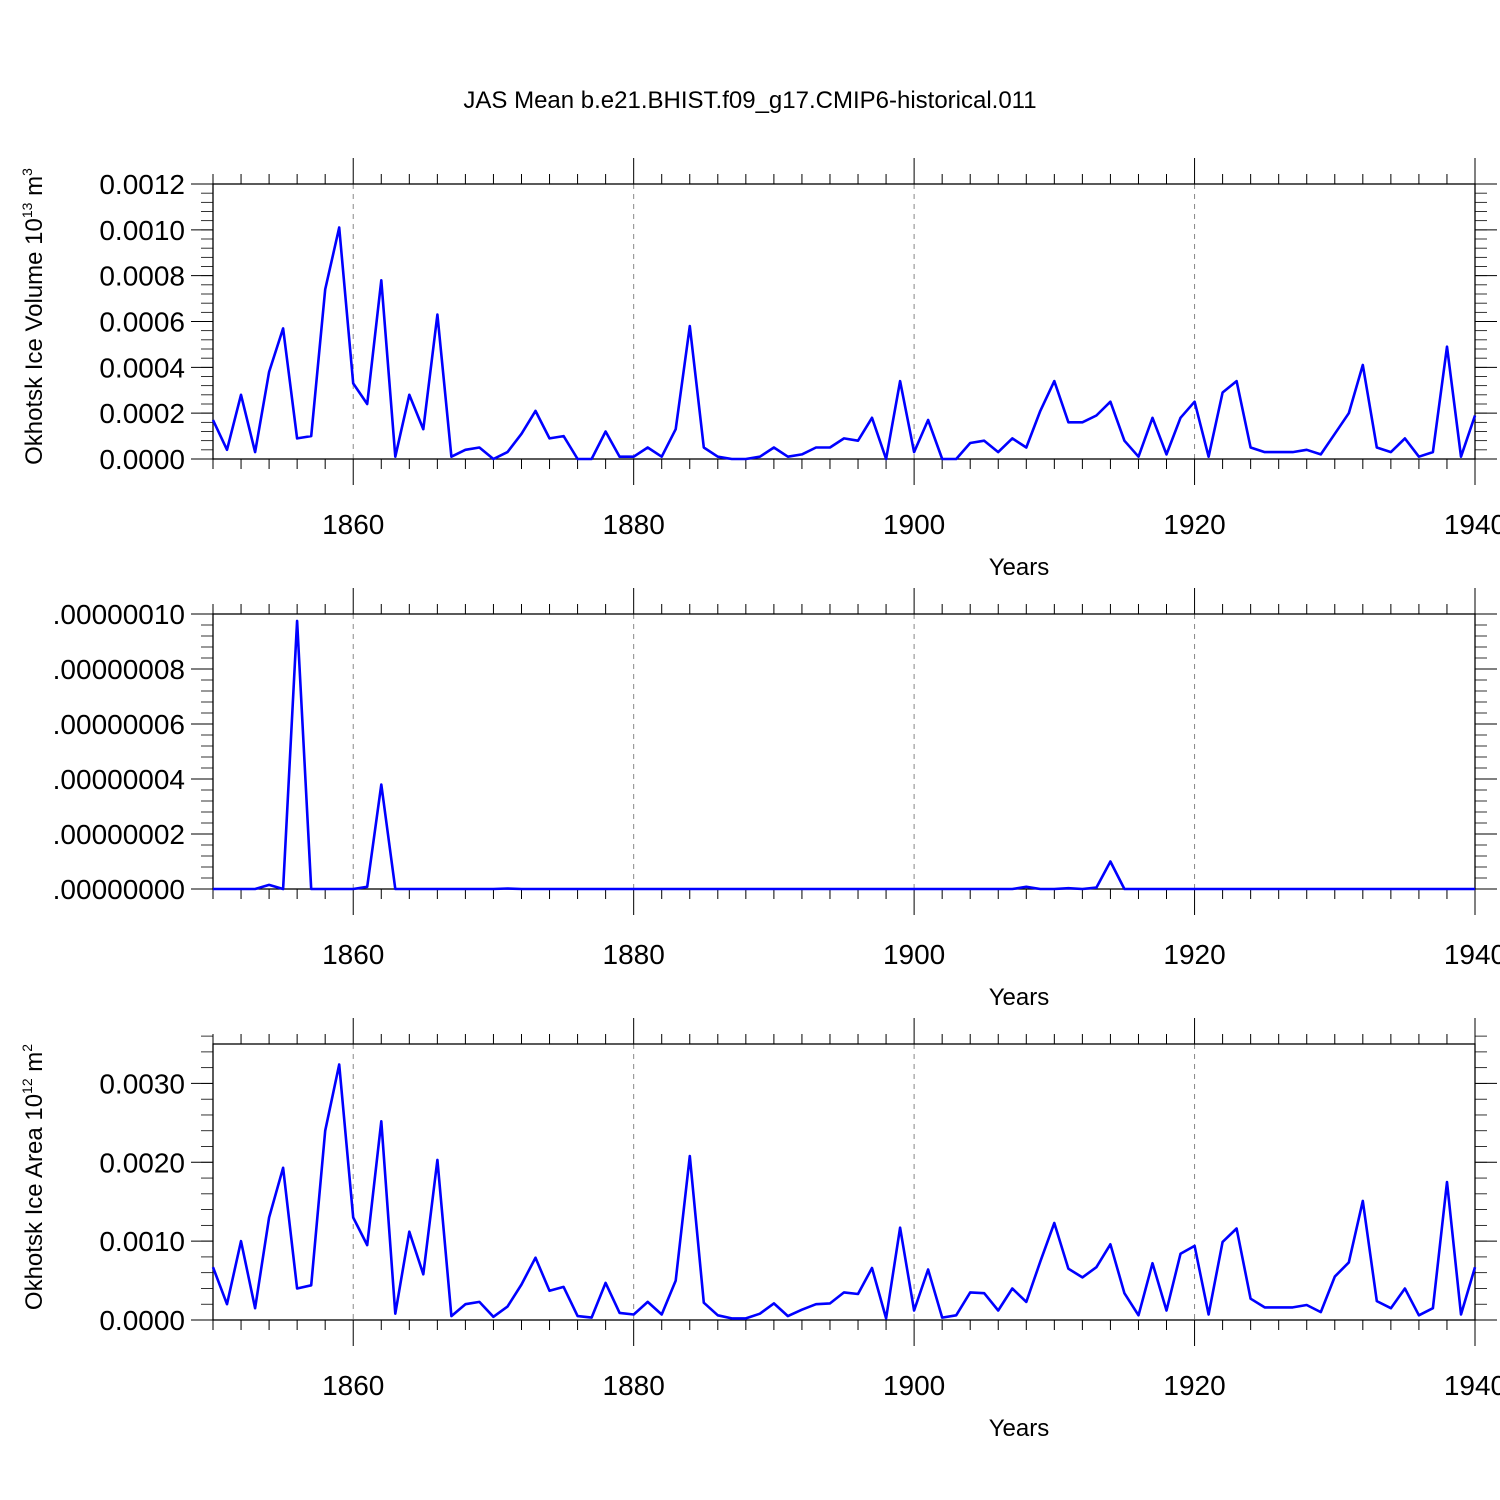 This screenshot has height=1500, width=1500. What do you see at coordinates (142, 276) in the screenshot?
I see `y-tick-label: 0.0008` at bounding box center [142, 276].